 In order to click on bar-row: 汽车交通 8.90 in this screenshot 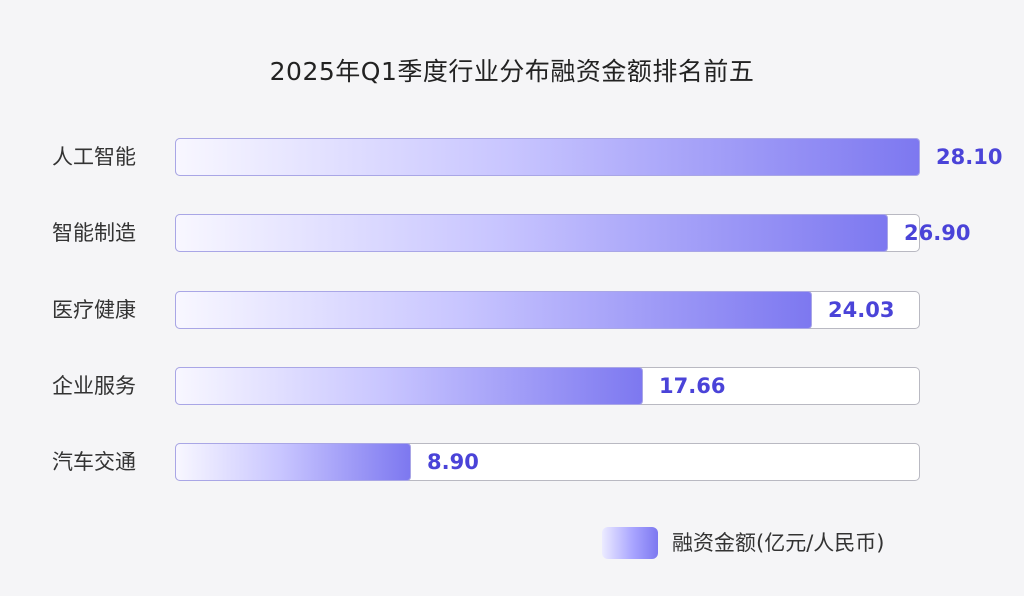, I will do `click(512, 462)`.